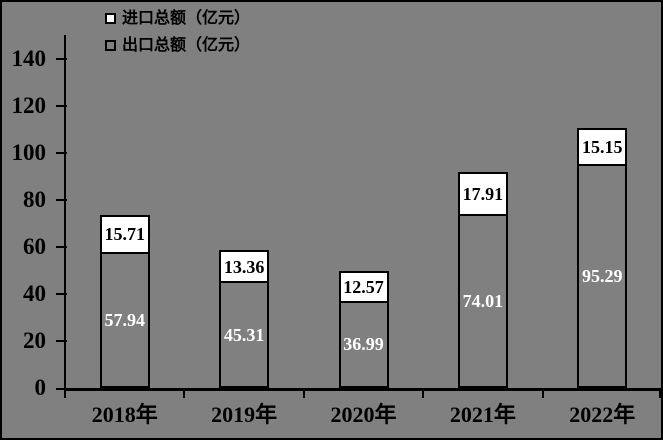 This screenshot has height=440, width=663. What do you see at coordinates (186, 45) in the screenshot?
I see `legend-label-export: 出口总额（亿元）` at bounding box center [186, 45].